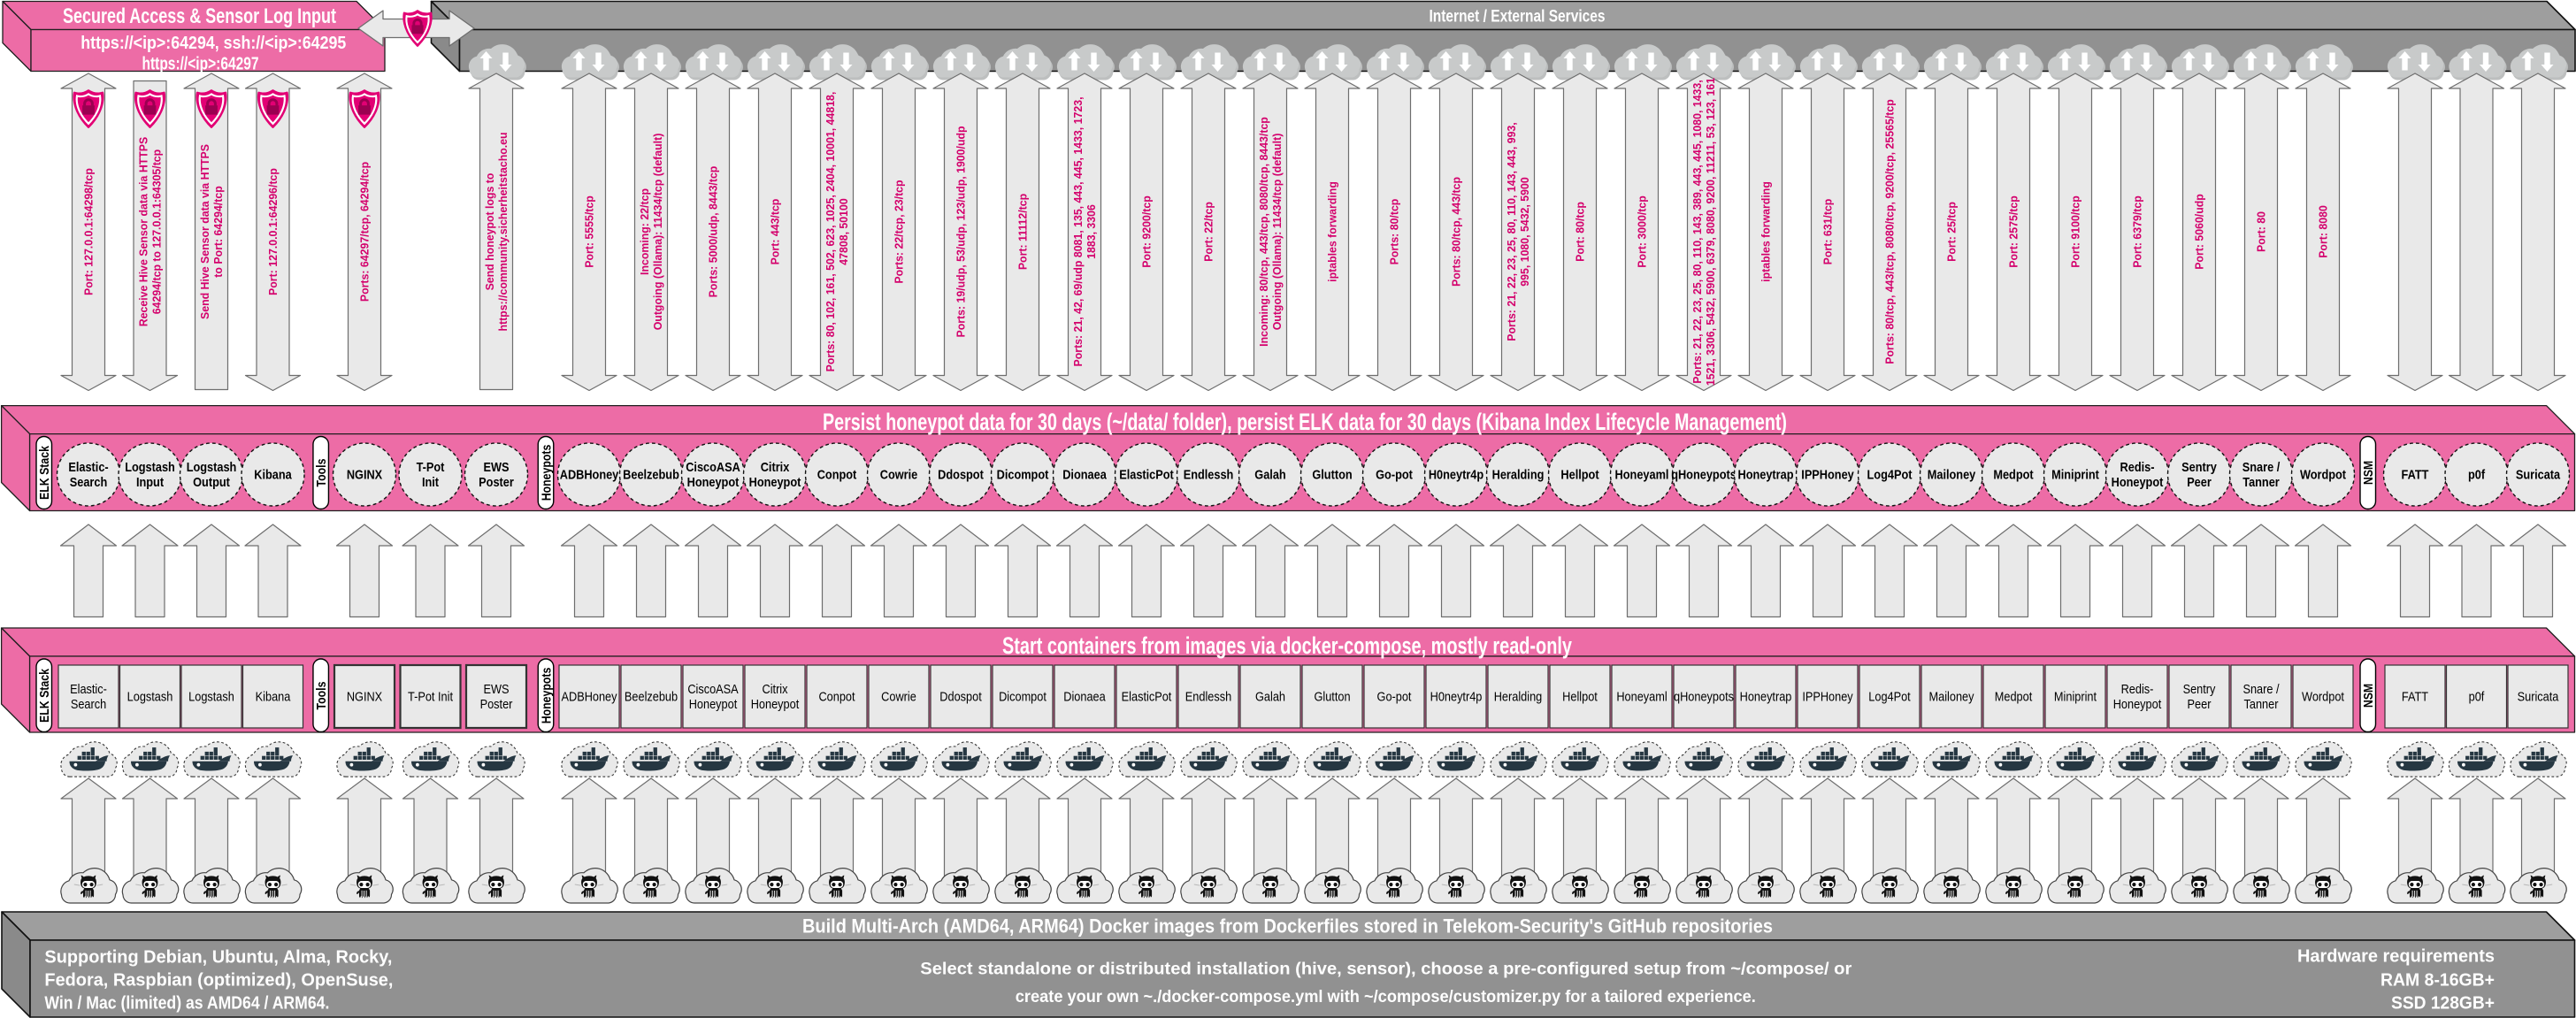 The image size is (2576, 1018). Describe the element at coordinates (2075, 696) in the screenshot. I see `svg-text: Miniprint` at that location.